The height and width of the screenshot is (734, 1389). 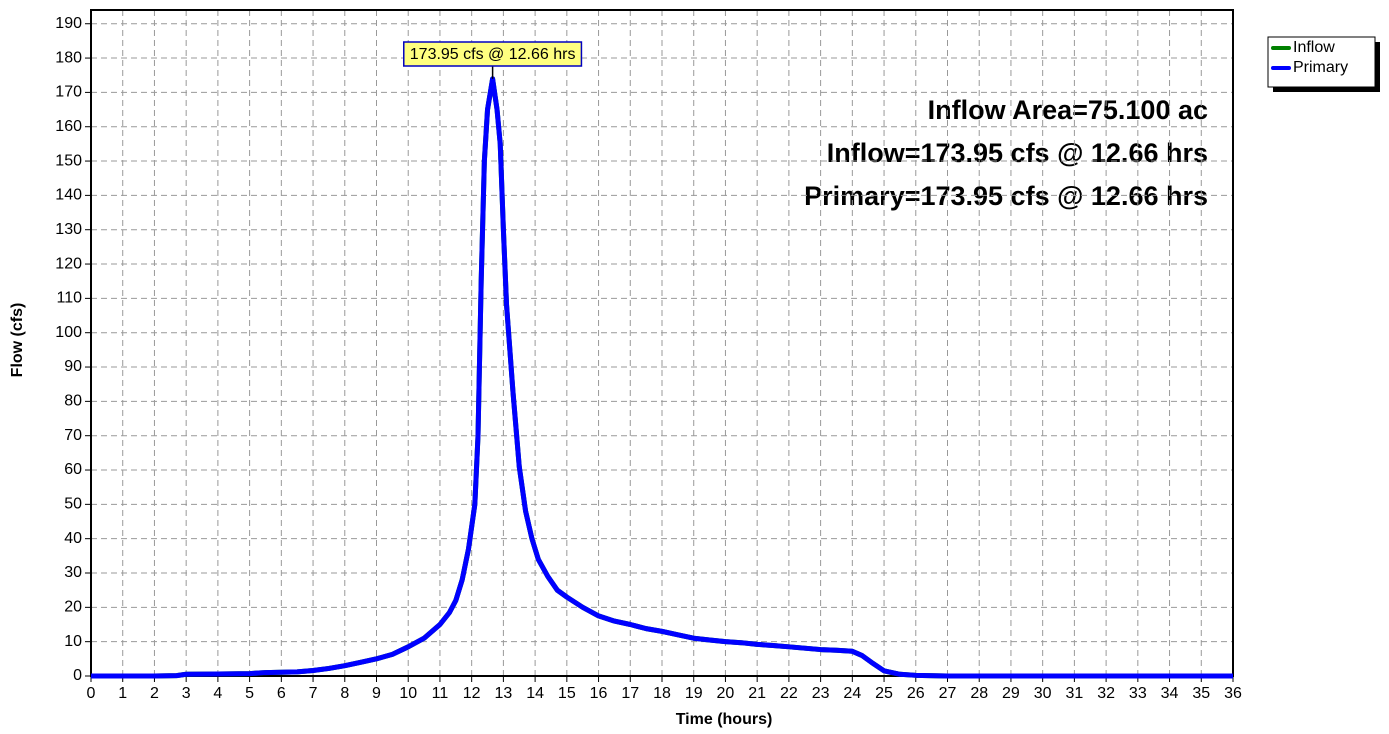 What do you see at coordinates (186, 693) in the screenshot?
I see `x-tick-label: 3` at bounding box center [186, 693].